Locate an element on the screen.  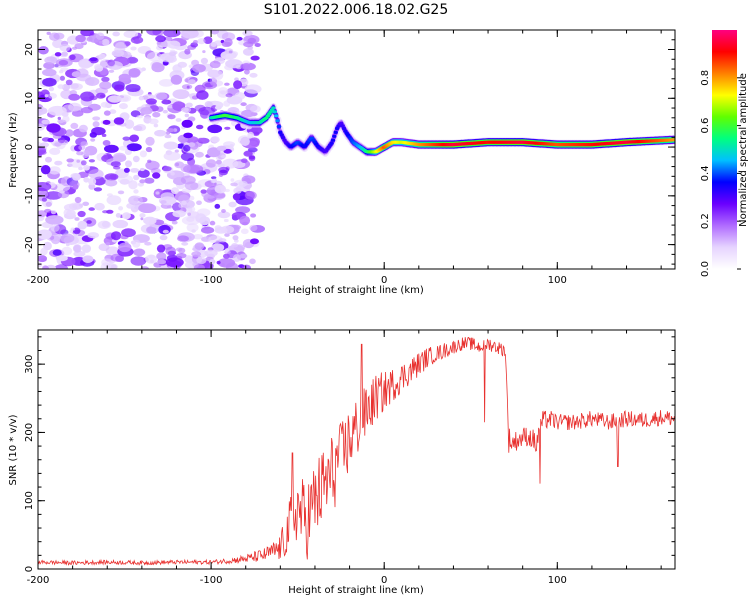
colorbar-tick-label: 0.0 is located at coordinates (705, 269).